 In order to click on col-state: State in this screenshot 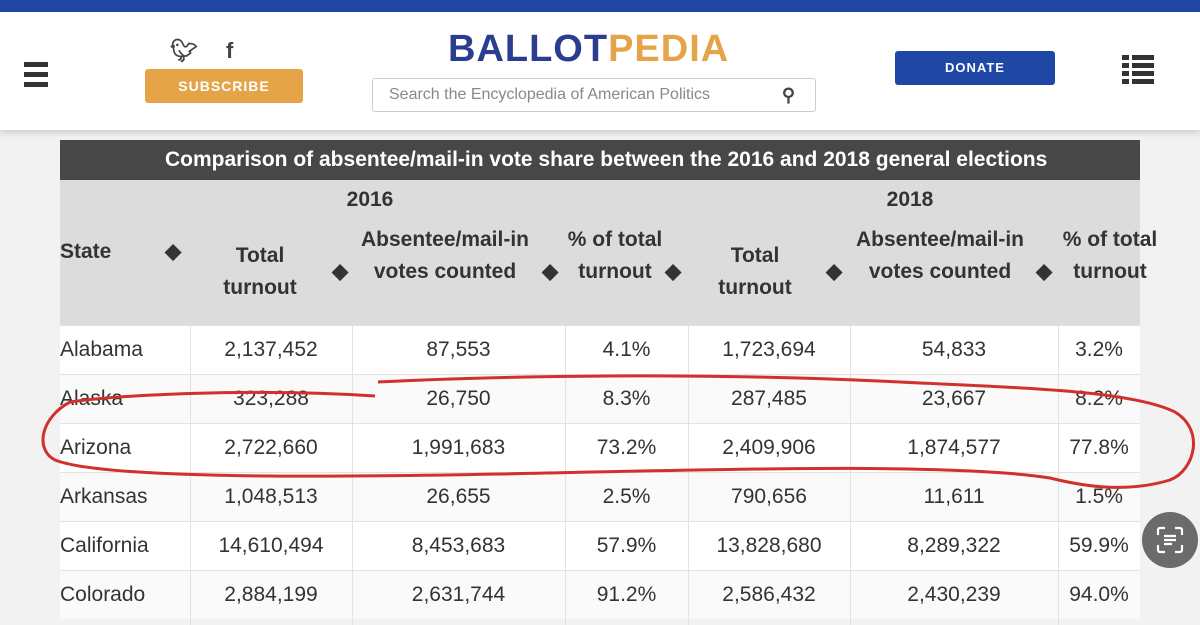, I will do `click(86, 251)`.